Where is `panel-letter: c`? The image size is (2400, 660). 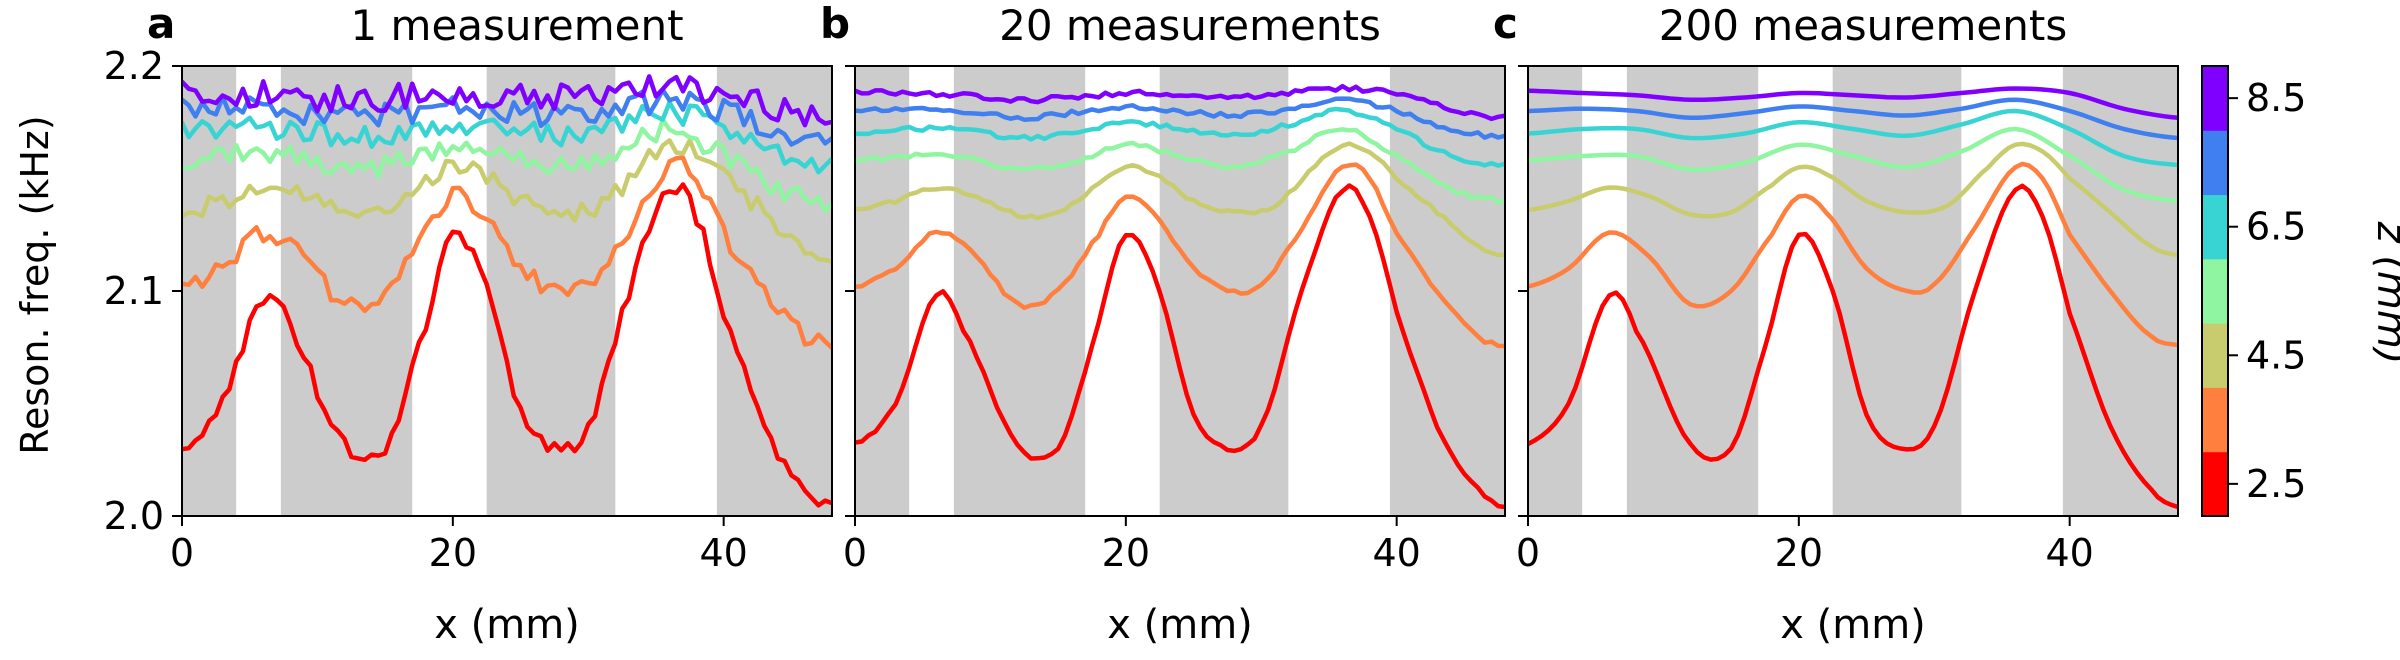
panel-letter: c is located at coordinates (1505, 24).